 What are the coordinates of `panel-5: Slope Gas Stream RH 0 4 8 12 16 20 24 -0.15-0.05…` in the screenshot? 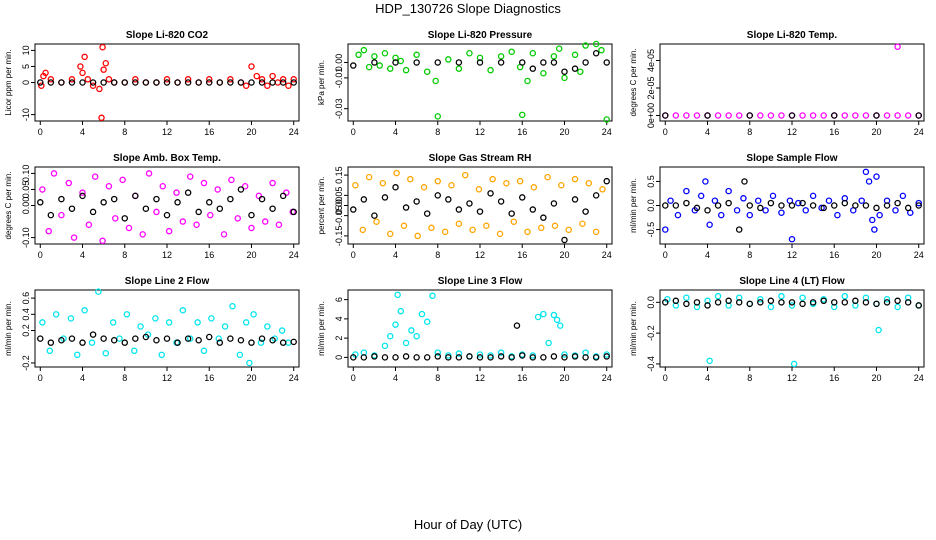 It's located at (465, 206).